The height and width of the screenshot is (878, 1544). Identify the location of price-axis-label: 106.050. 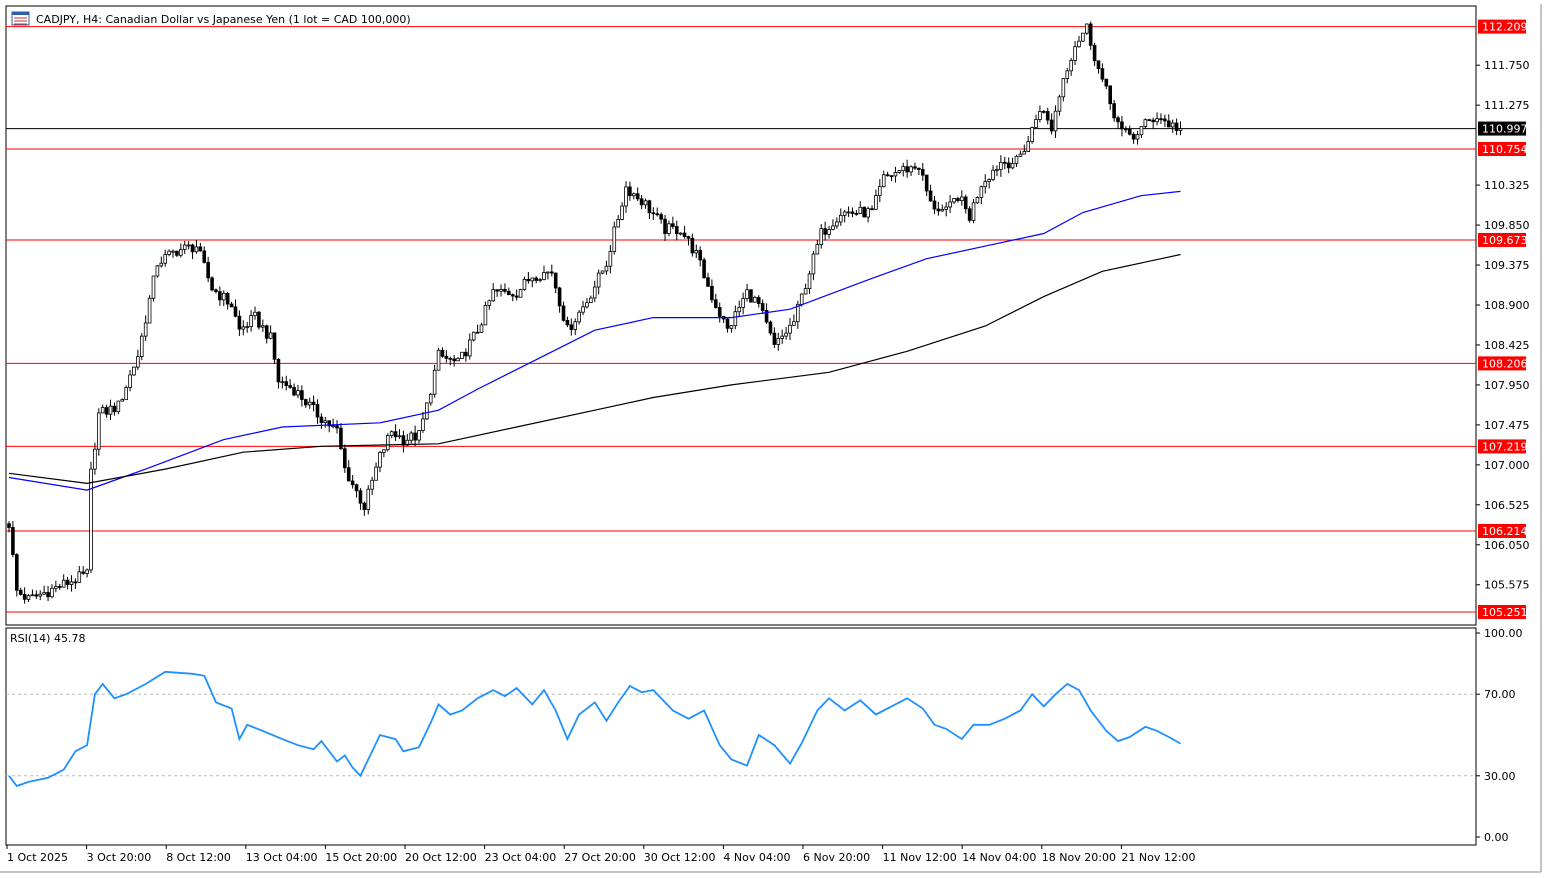
(1507, 545).